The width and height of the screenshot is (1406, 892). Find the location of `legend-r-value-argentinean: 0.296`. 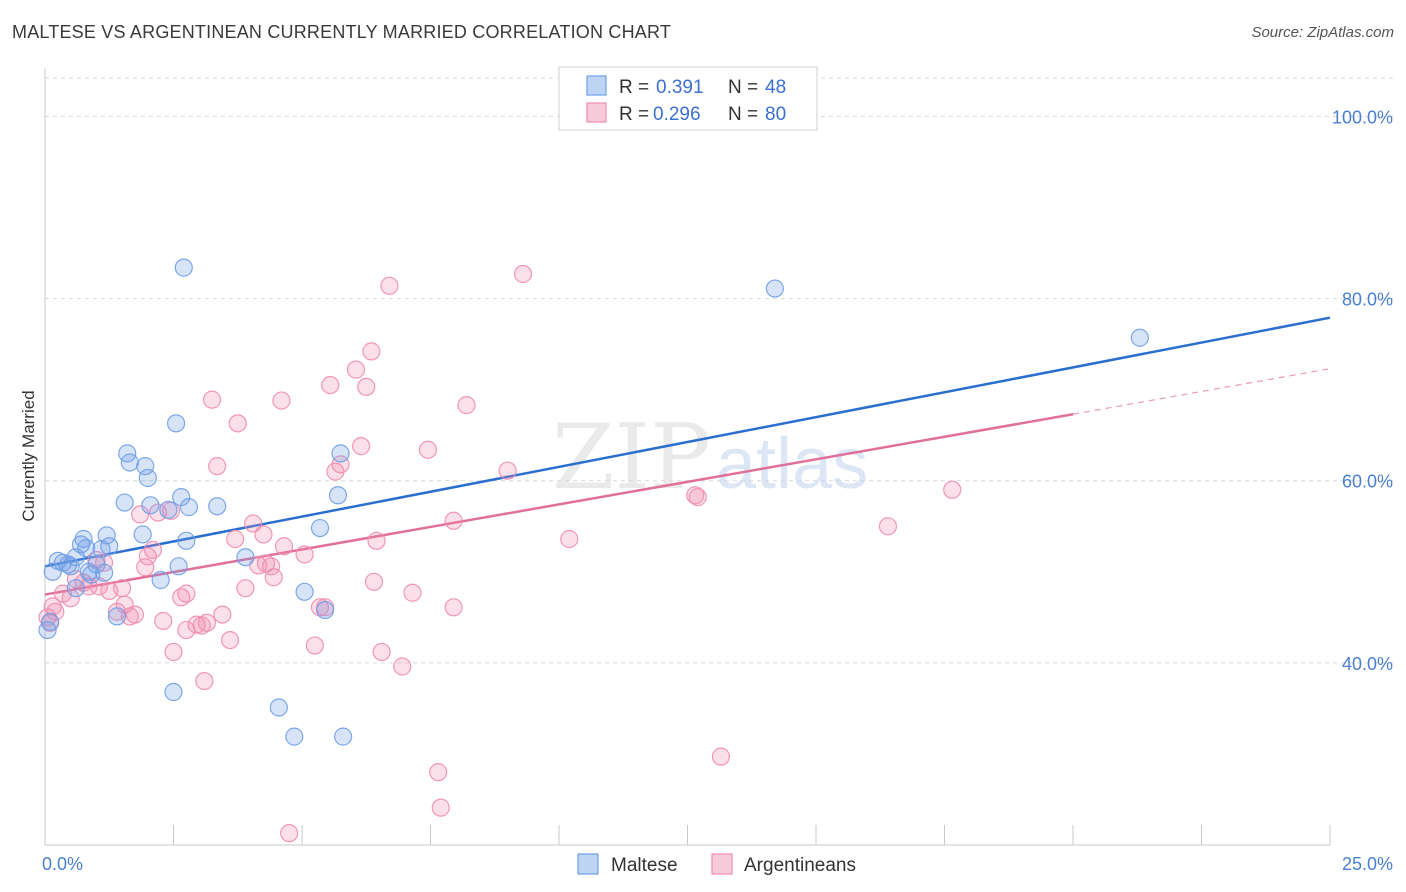

legend-r-value-argentinean: 0.296 is located at coordinates (677, 114).